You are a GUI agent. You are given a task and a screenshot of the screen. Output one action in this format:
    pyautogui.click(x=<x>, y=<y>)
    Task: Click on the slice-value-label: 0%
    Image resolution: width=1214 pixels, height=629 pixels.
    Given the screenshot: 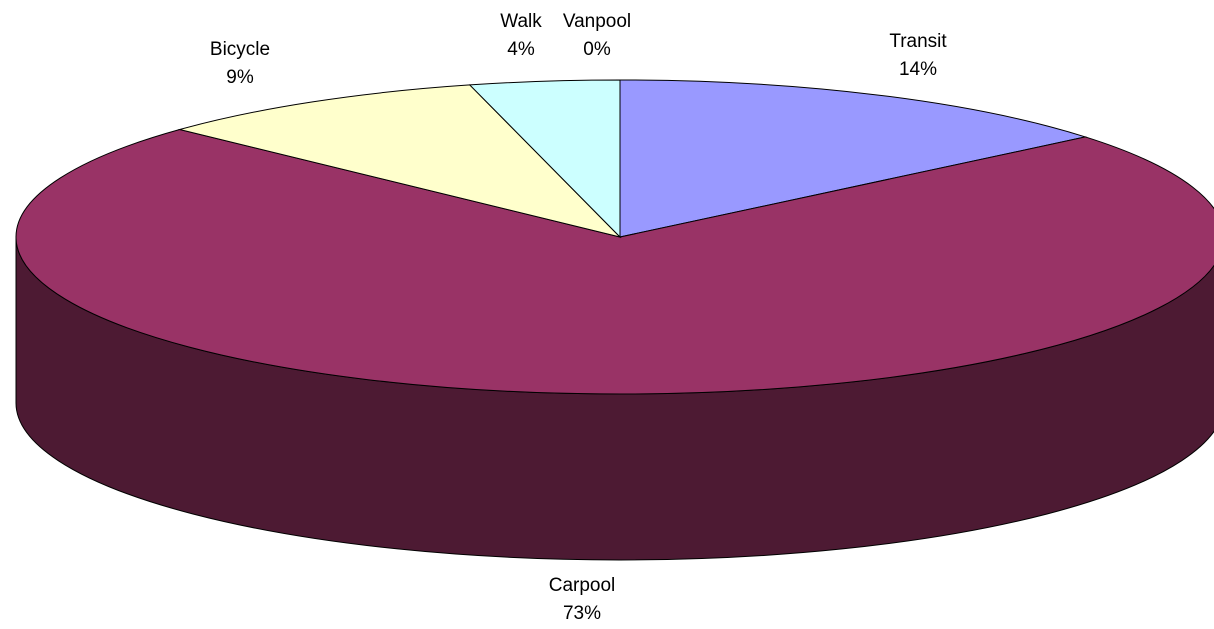 What is the action you would take?
    pyautogui.click(x=597, y=49)
    